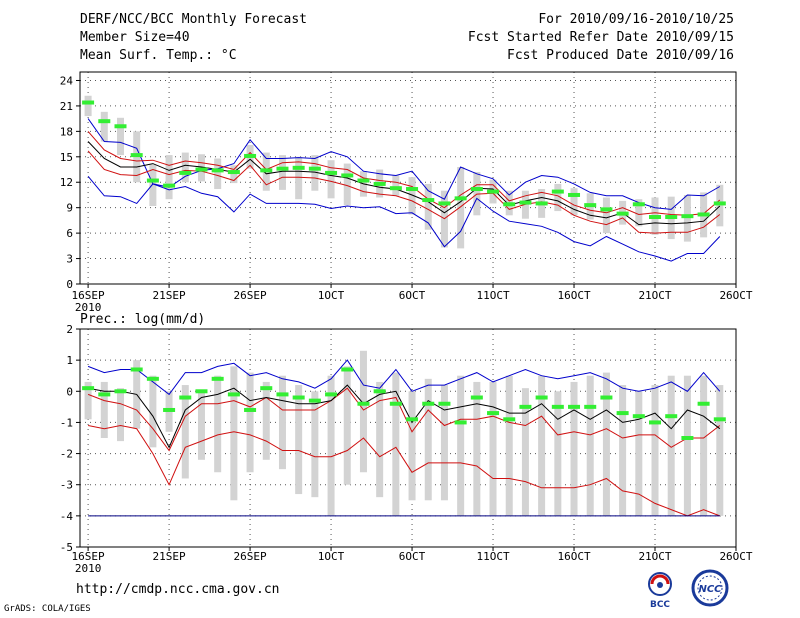 The height and width of the screenshot is (618, 800). I want to click on precipitation-upper-band-line, so click(404, 419).